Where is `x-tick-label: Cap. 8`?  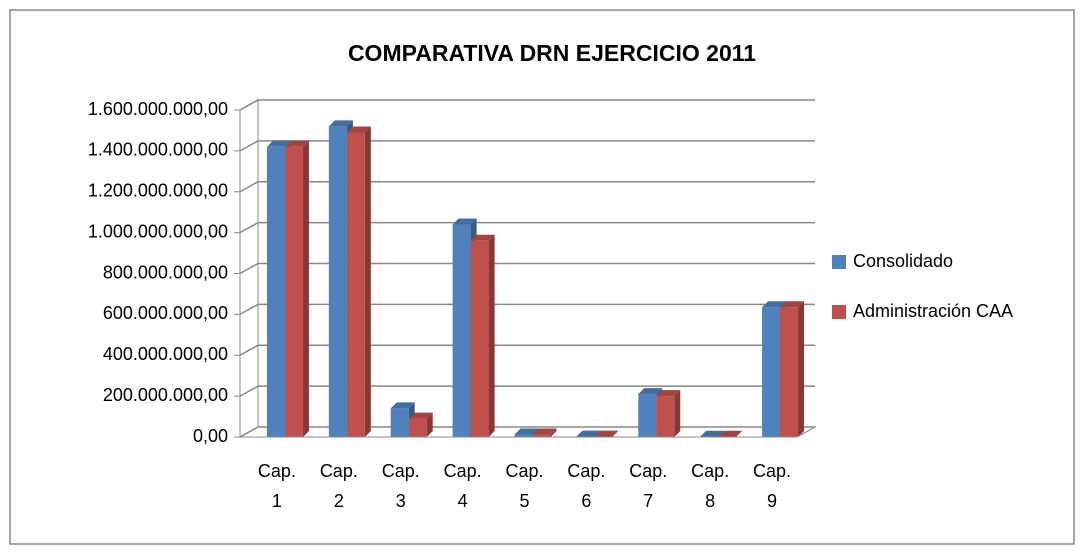
x-tick-label: Cap. 8 is located at coordinates (710, 486).